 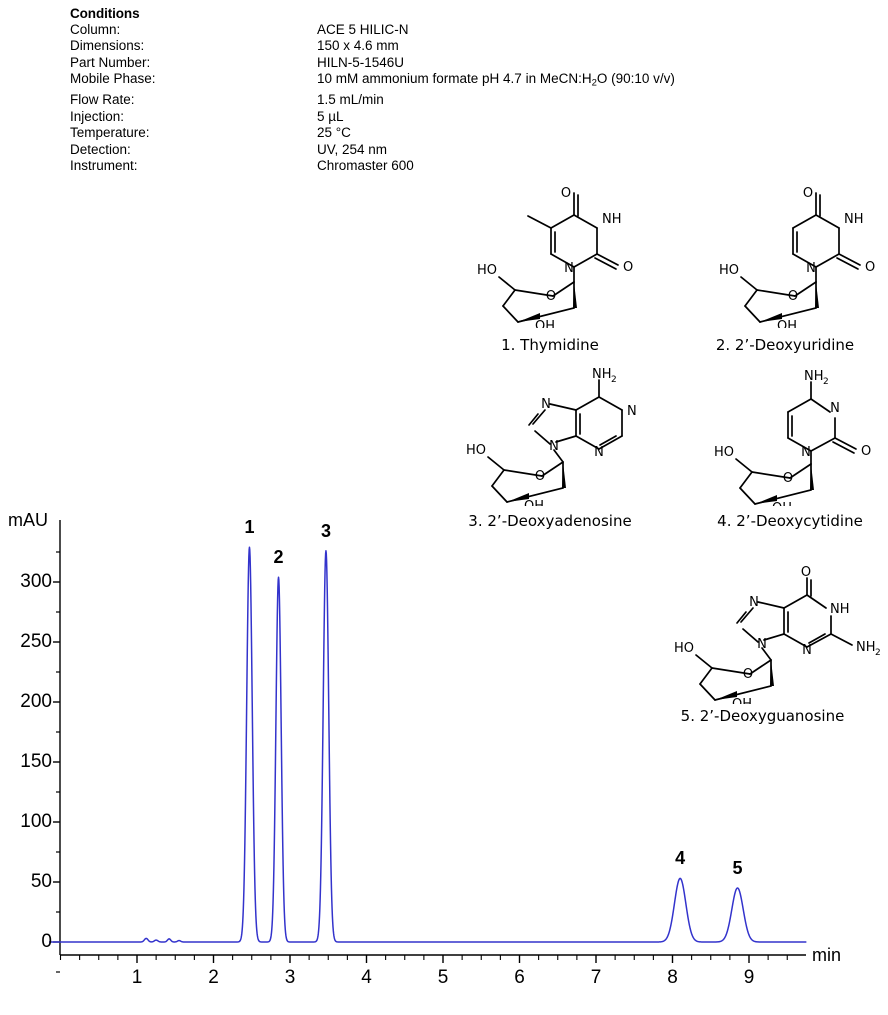 What do you see at coordinates (105, 13) in the screenshot?
I see `conditions-heading: Conditions` at bounding box center [105, 13].